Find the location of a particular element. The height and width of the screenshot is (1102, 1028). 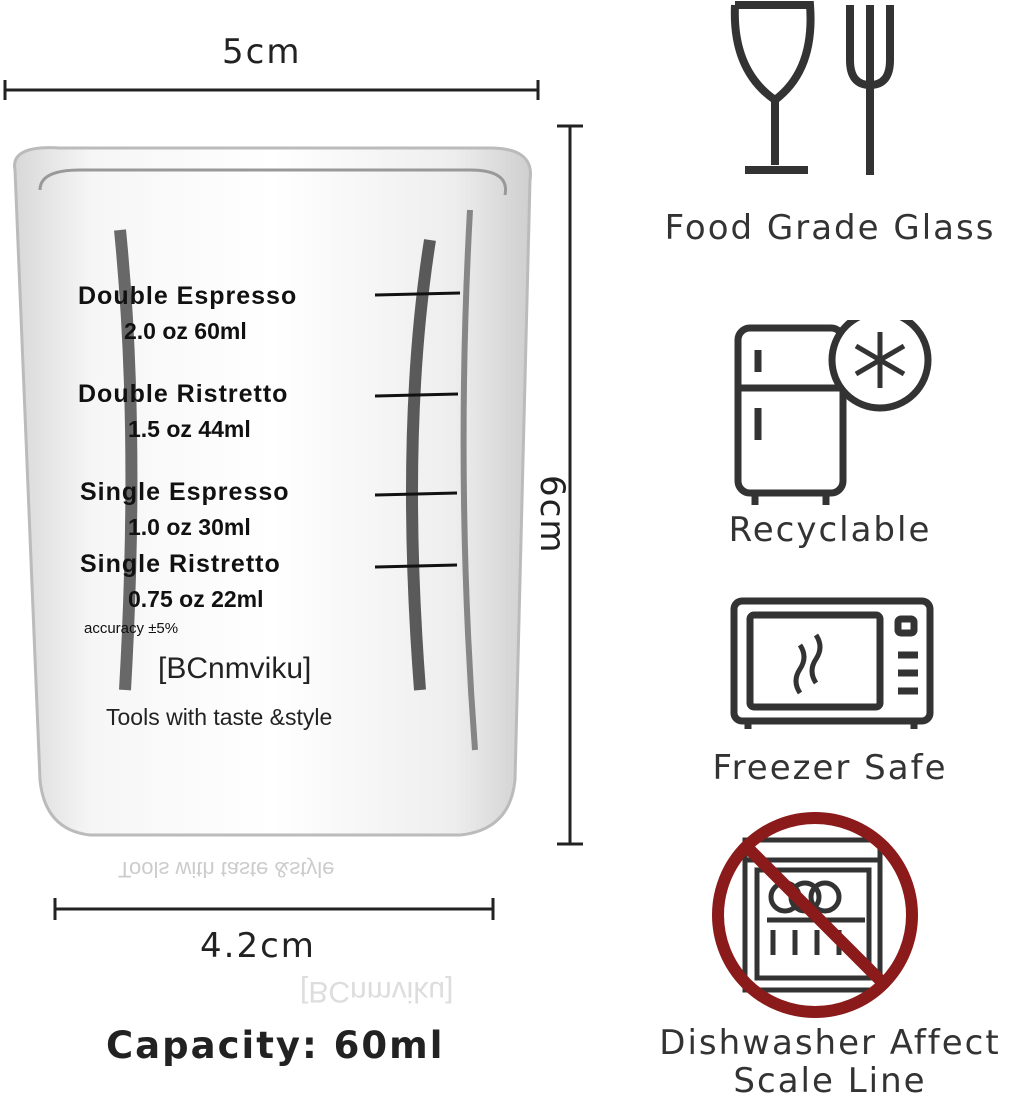

bottom-width-line is located at coordinates (274, 909).